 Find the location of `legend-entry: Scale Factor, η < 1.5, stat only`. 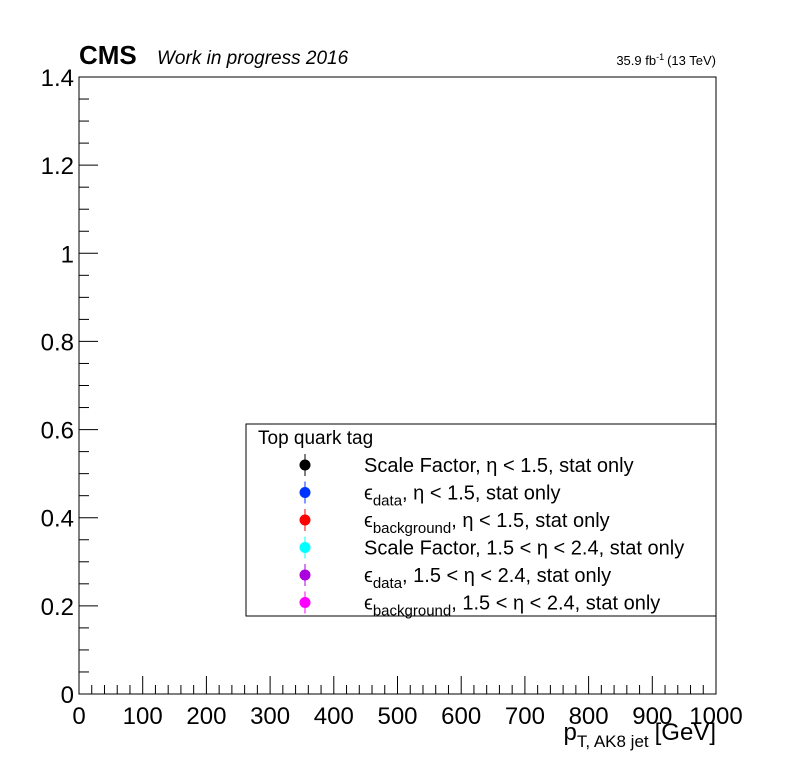

legend-entry: Scale Factor, η < 1.5, stat only is located at coordinates (466, 465).